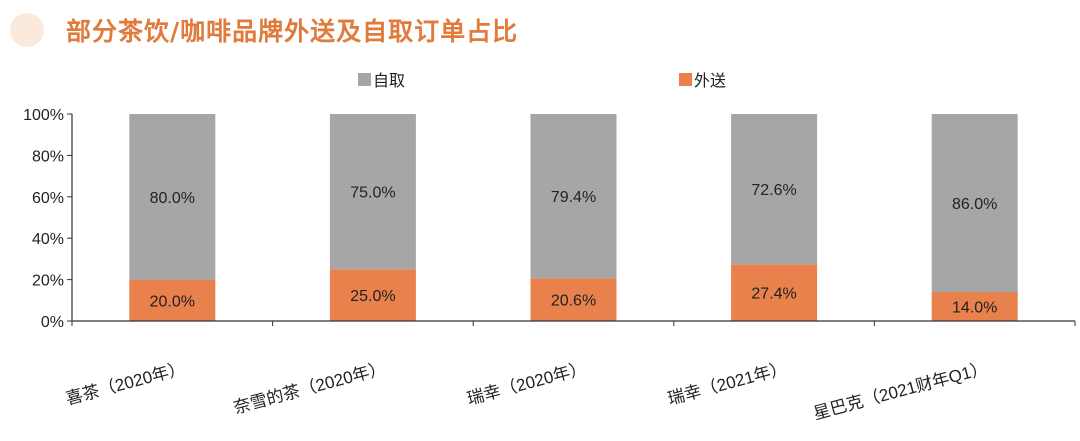 The image size is (1080, 441). I want to click on data-label-delivery: 27.4%, so click(773, 294).